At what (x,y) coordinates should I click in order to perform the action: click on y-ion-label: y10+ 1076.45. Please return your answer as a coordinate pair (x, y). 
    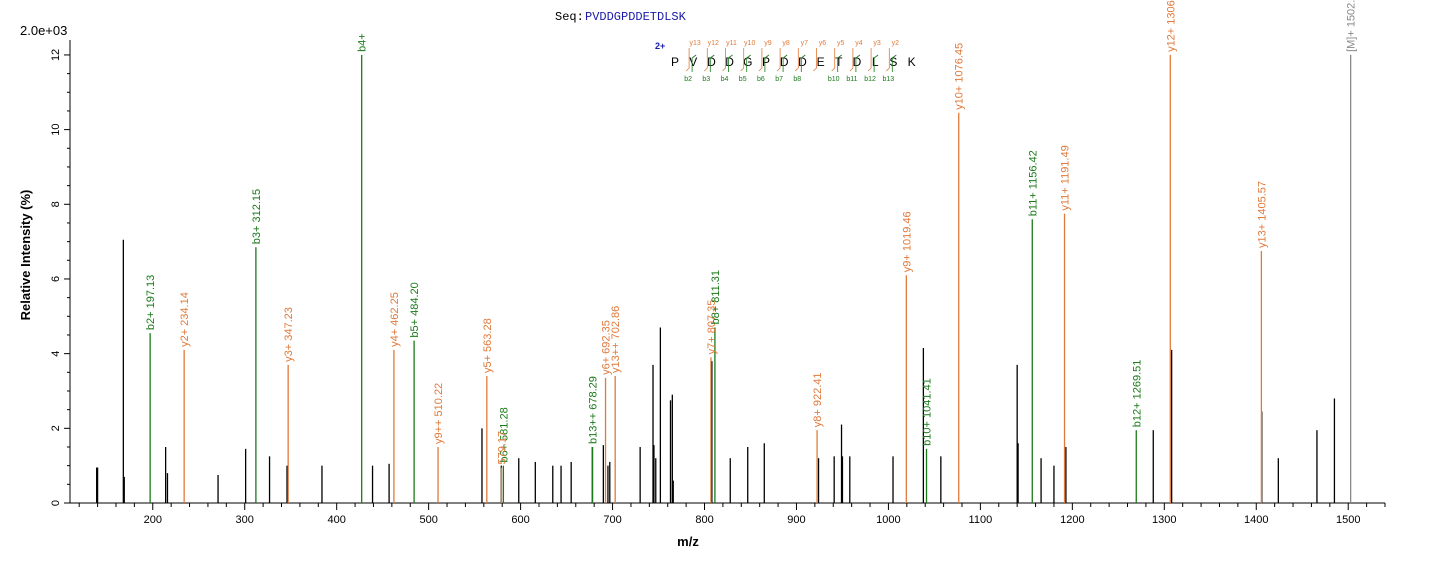
    Looking at the image, I should click on (960, 76).